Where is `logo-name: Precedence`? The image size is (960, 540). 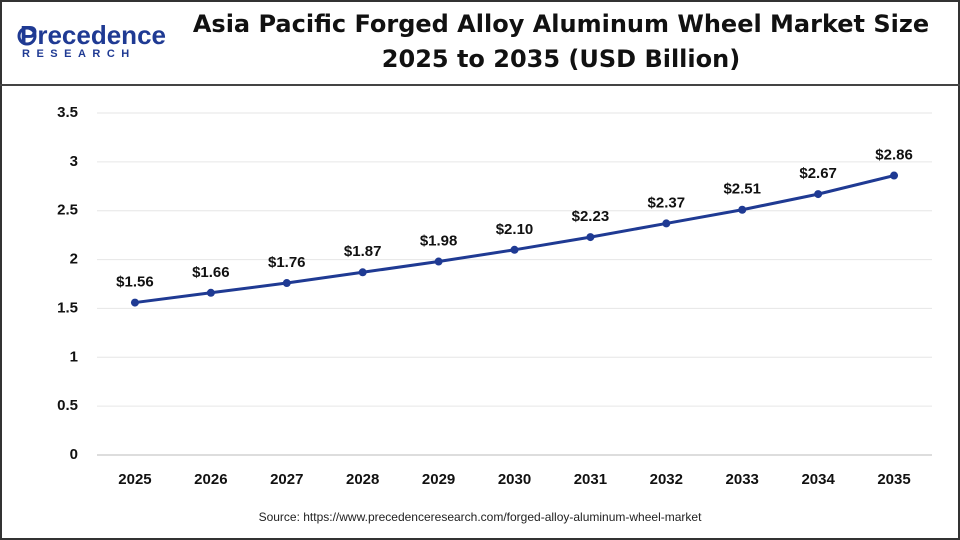 logo-name: Precedence is located at coordinates (93, 35).